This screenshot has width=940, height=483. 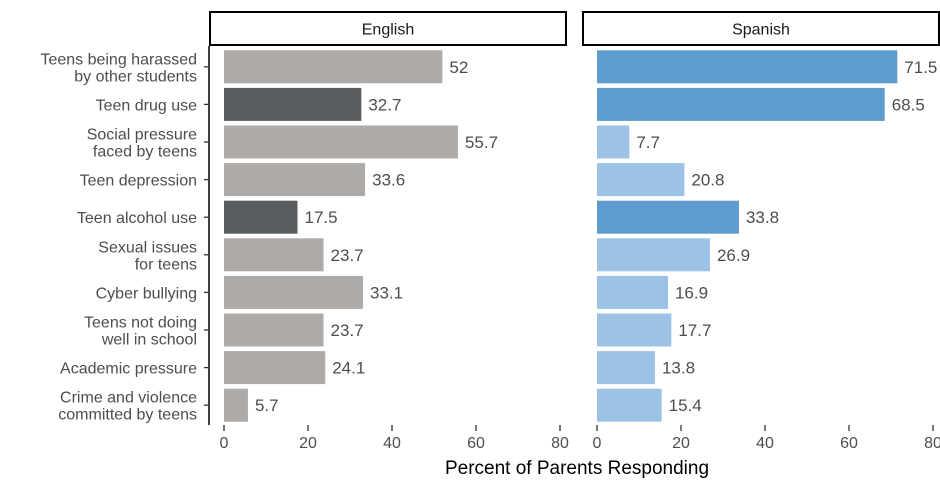 I want to click on bar-value-label: 17.5, so click(x=321, y=217).